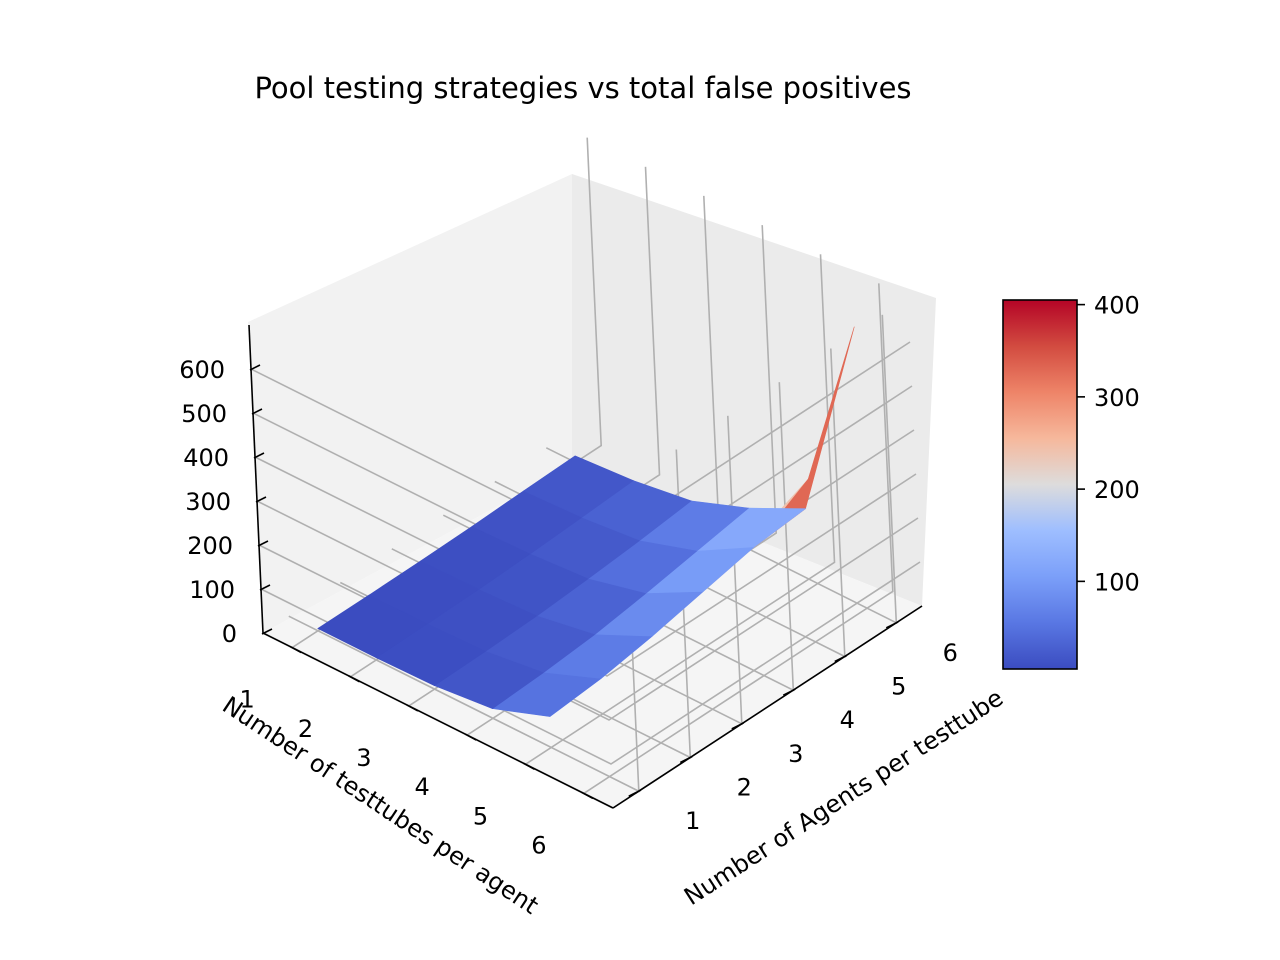  Describe the element at coordinates (208, 502) in the screenshot. I see `z-tick-label: 300` at that location.